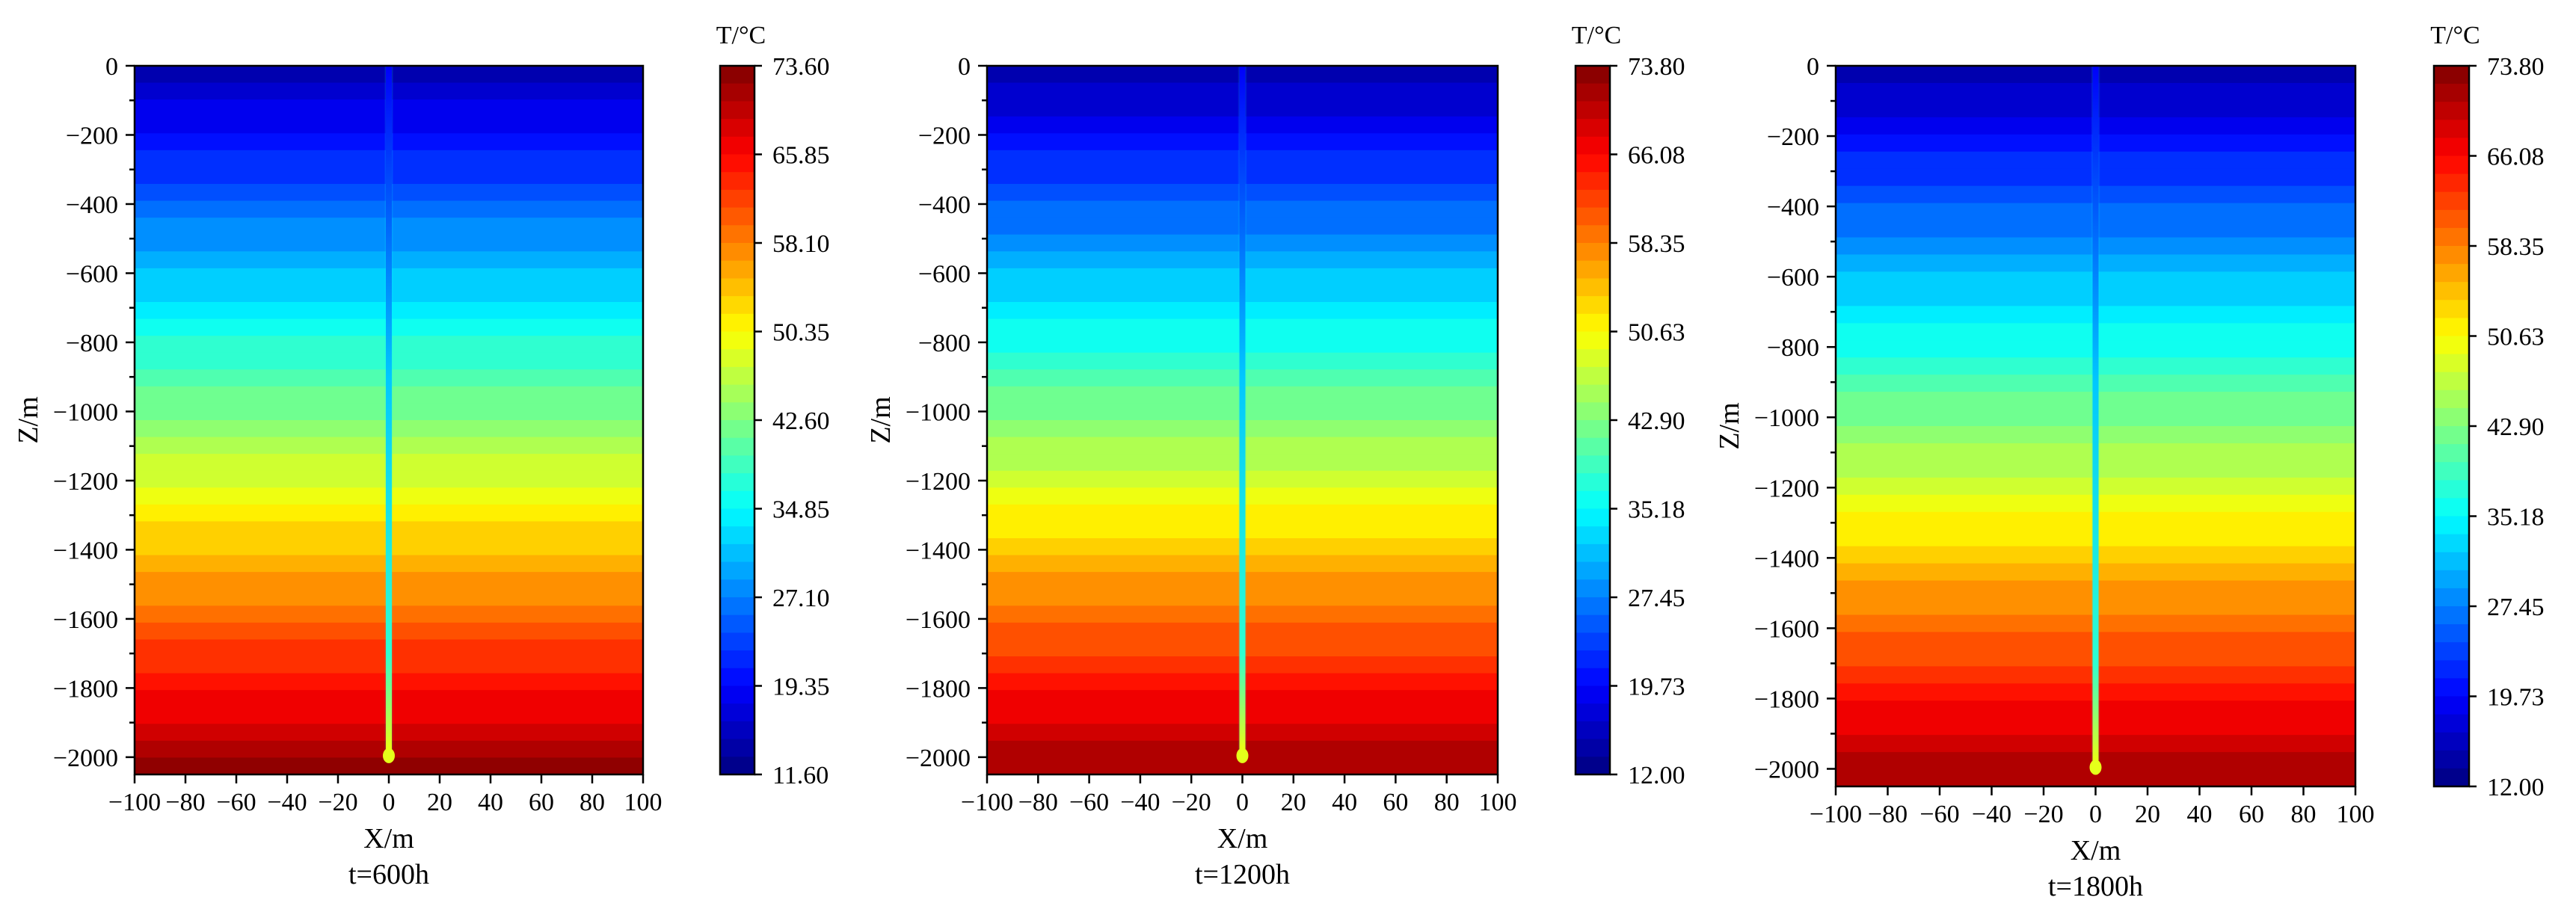  What do you see at coordinates (85, 620) in the screenshot?
I see `y-tick-label: −1600` at bounding box center [85, 620].